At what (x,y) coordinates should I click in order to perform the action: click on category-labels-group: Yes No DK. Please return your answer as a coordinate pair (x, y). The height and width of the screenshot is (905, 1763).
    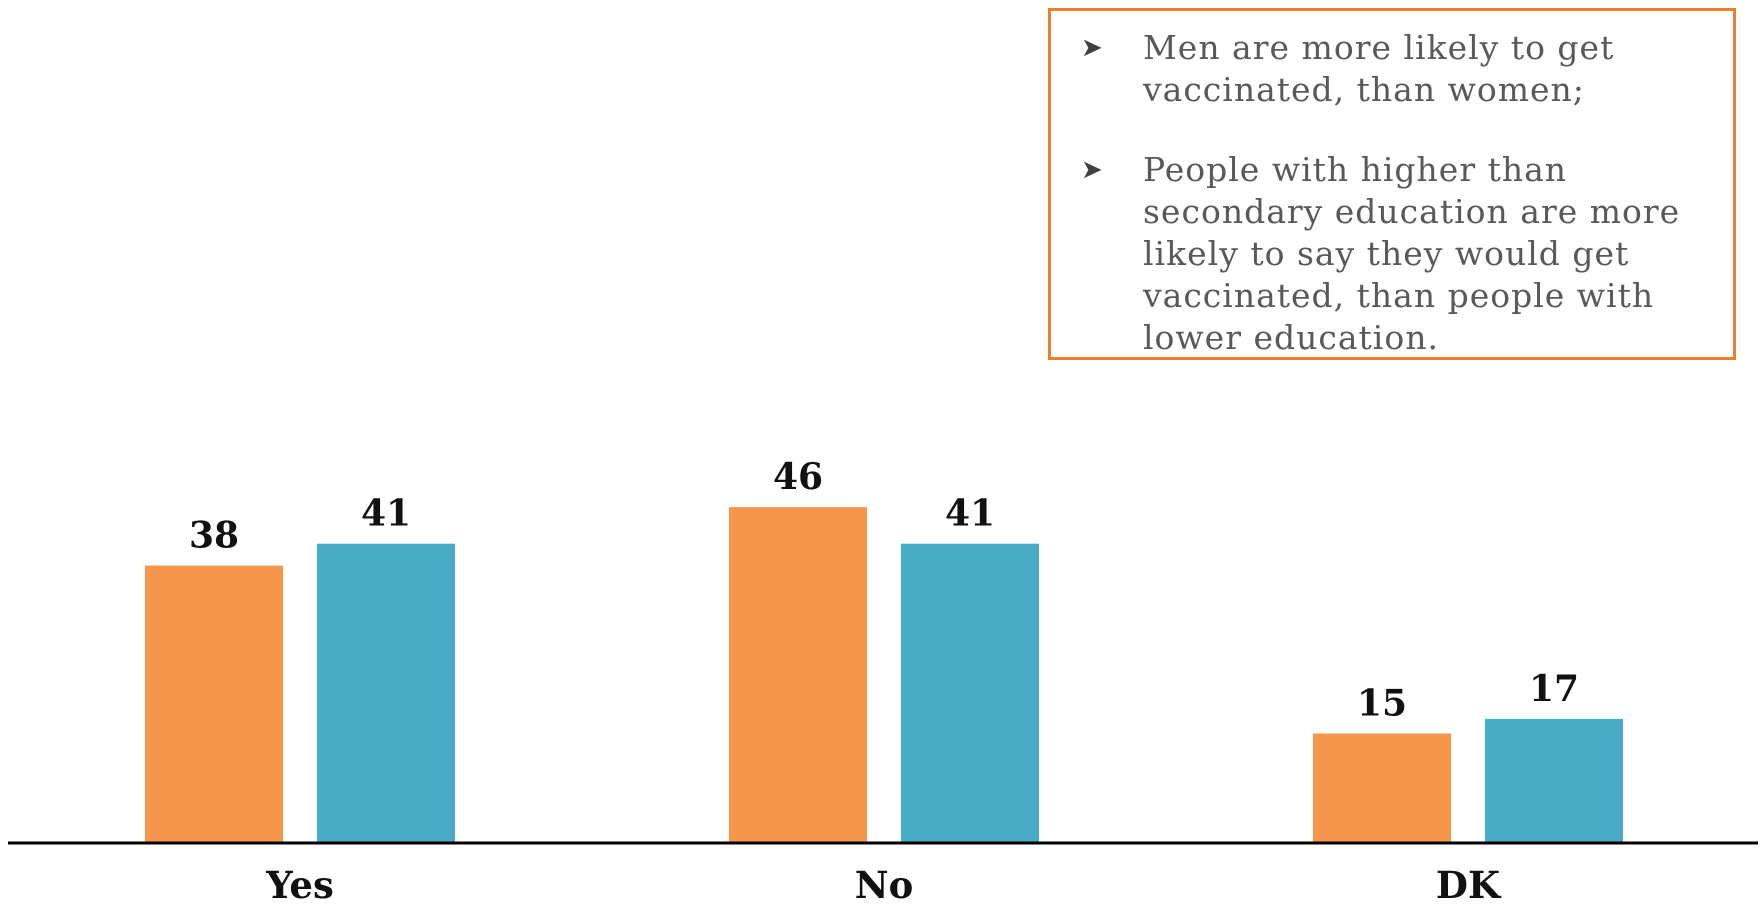
    Looking at the image, I should click on (883, 884).